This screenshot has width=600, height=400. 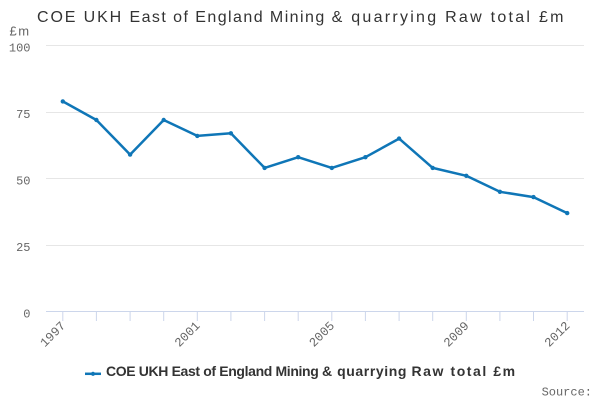 What do you see at coordinates (20, 49) in the screenshot?
I see `svg-text: 100` at bounding box center [20, 49].